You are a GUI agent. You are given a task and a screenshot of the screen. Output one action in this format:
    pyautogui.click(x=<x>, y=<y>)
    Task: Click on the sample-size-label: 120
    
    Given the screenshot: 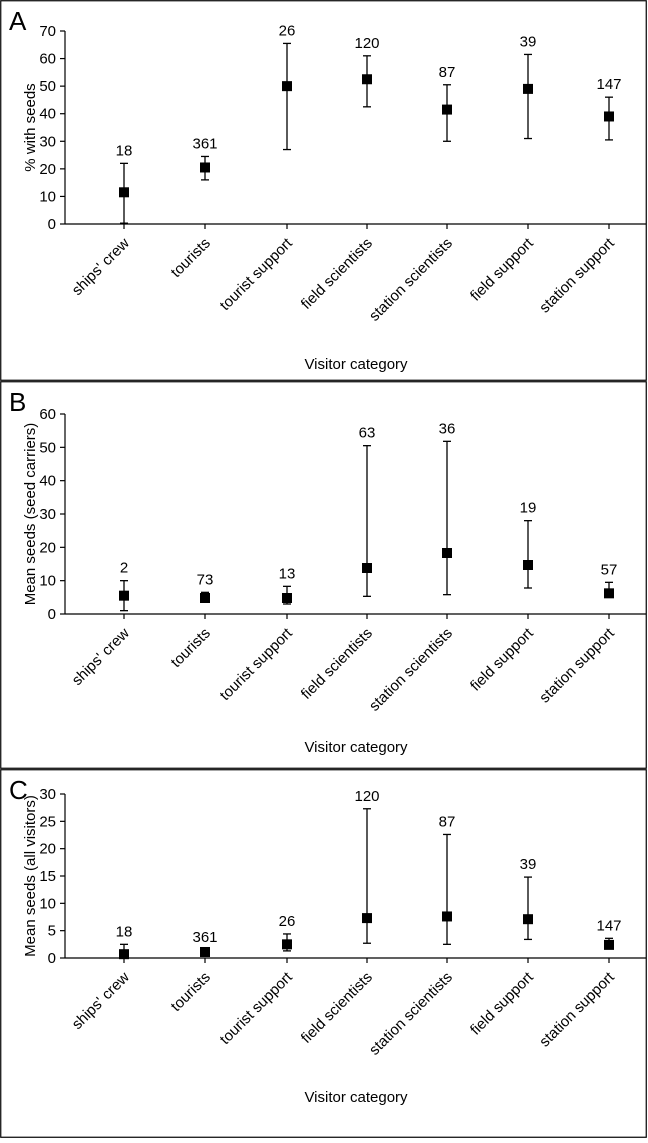 What is the action you would take?
    pyautogui.click(x=366, y=43)
    